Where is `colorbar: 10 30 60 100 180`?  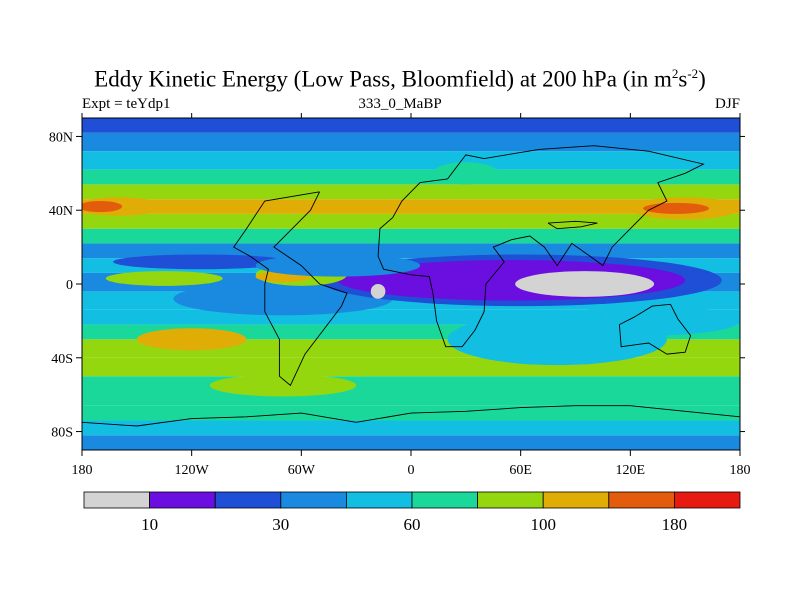
colorbar: 10 30 60 100 180 is located at coordinates (412, 512).